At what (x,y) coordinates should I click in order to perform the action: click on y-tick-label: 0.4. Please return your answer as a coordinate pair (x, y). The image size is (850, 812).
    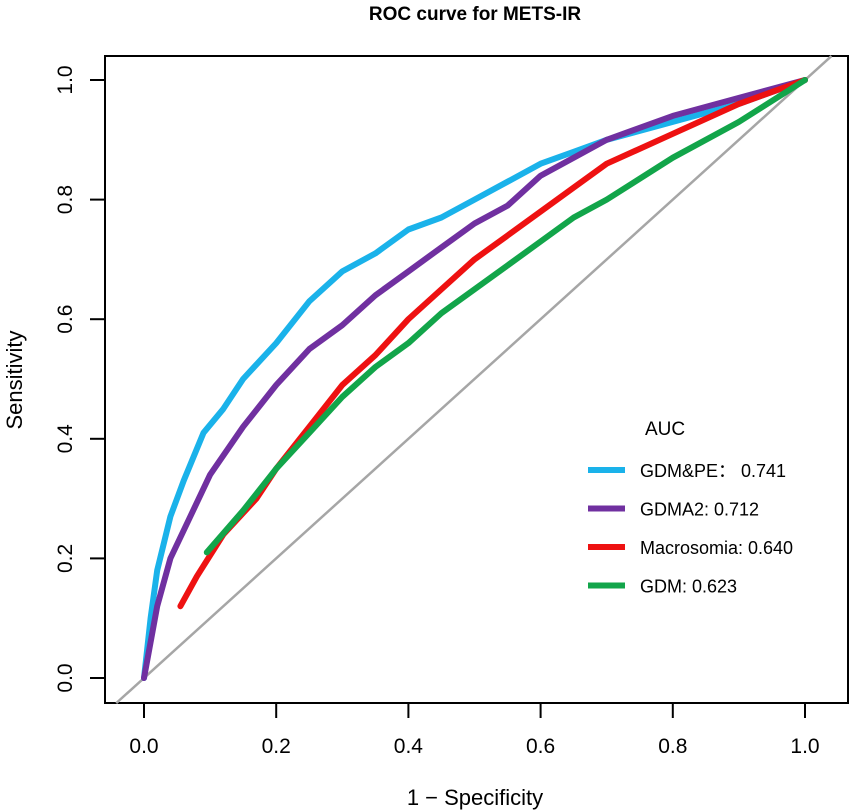
    Looking at the image, I should click on (65, 439).